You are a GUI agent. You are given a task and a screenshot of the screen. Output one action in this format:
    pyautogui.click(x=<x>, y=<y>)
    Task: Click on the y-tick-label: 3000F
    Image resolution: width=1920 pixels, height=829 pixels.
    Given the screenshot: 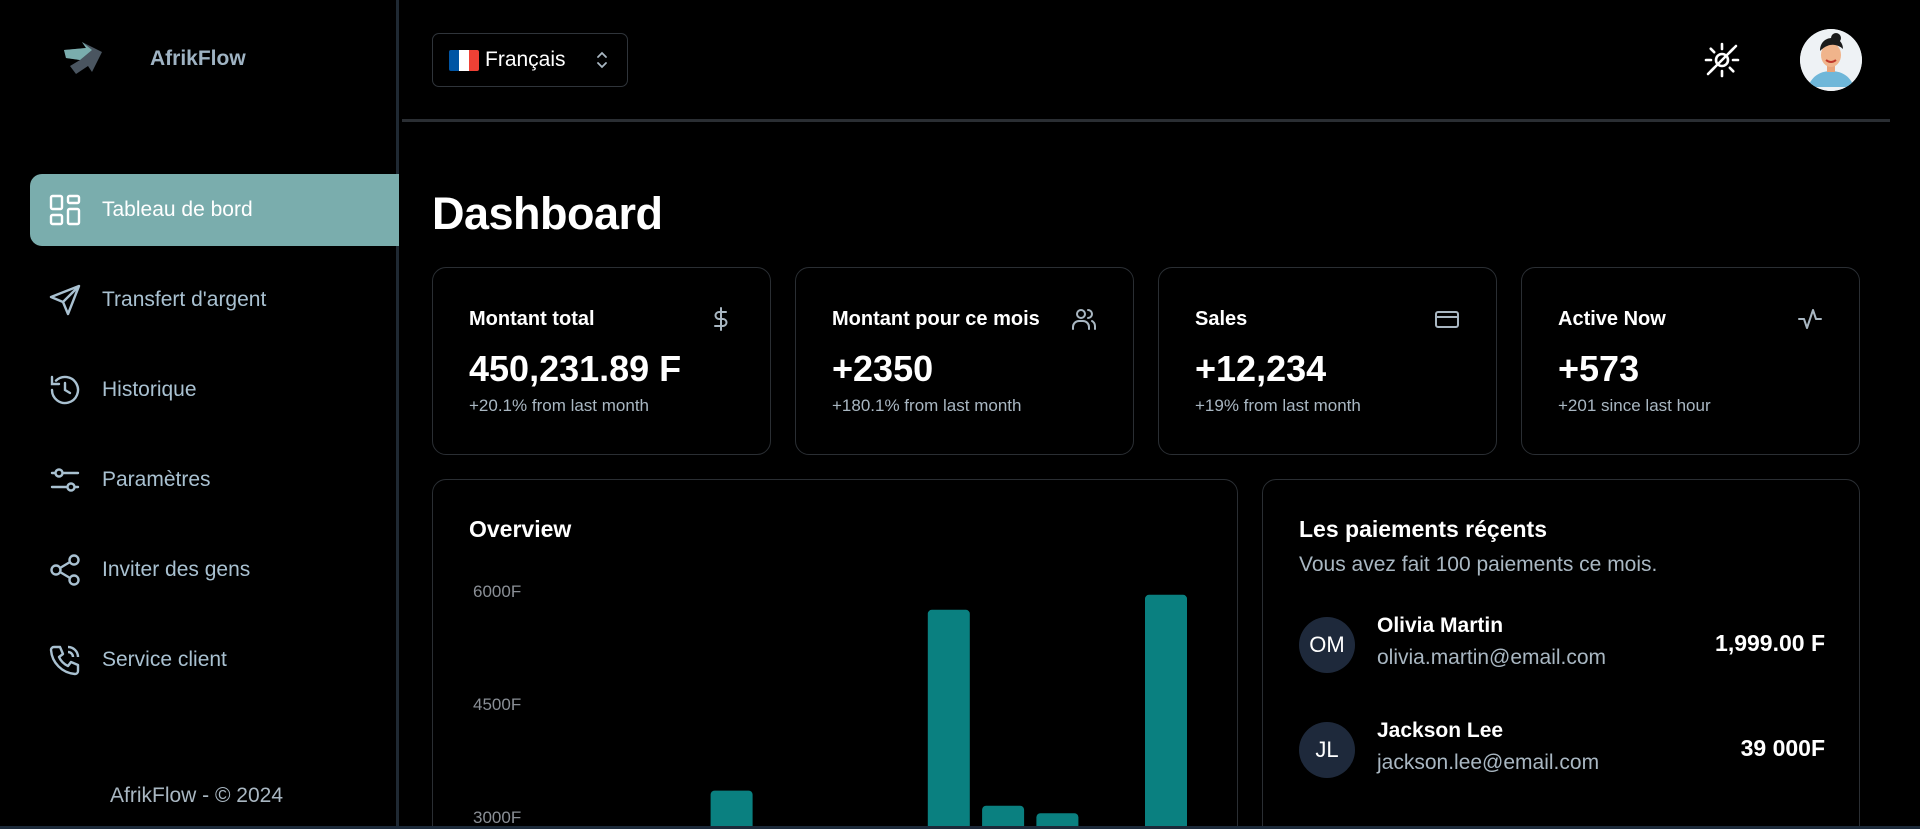 What is the action you would take?
    pyautogui.click(x=497, y=817)
    